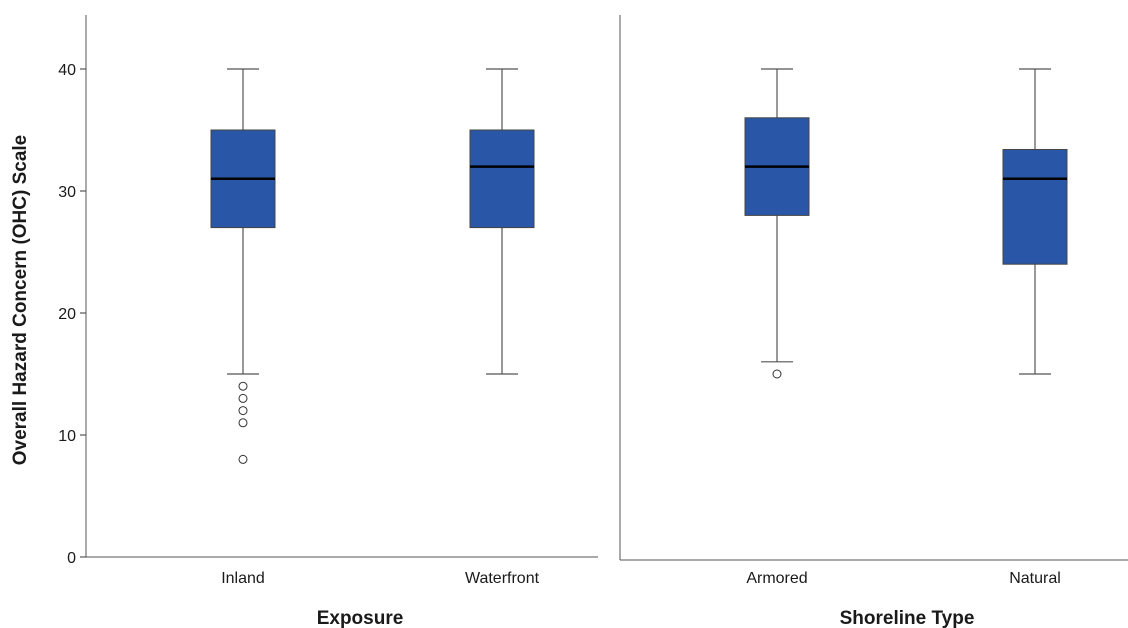 The height and width of the screenshot is (628, 1128). Describe the element at coordinates (67, 314) in the screenshot. I see `y-tick-label: 20` at that location.